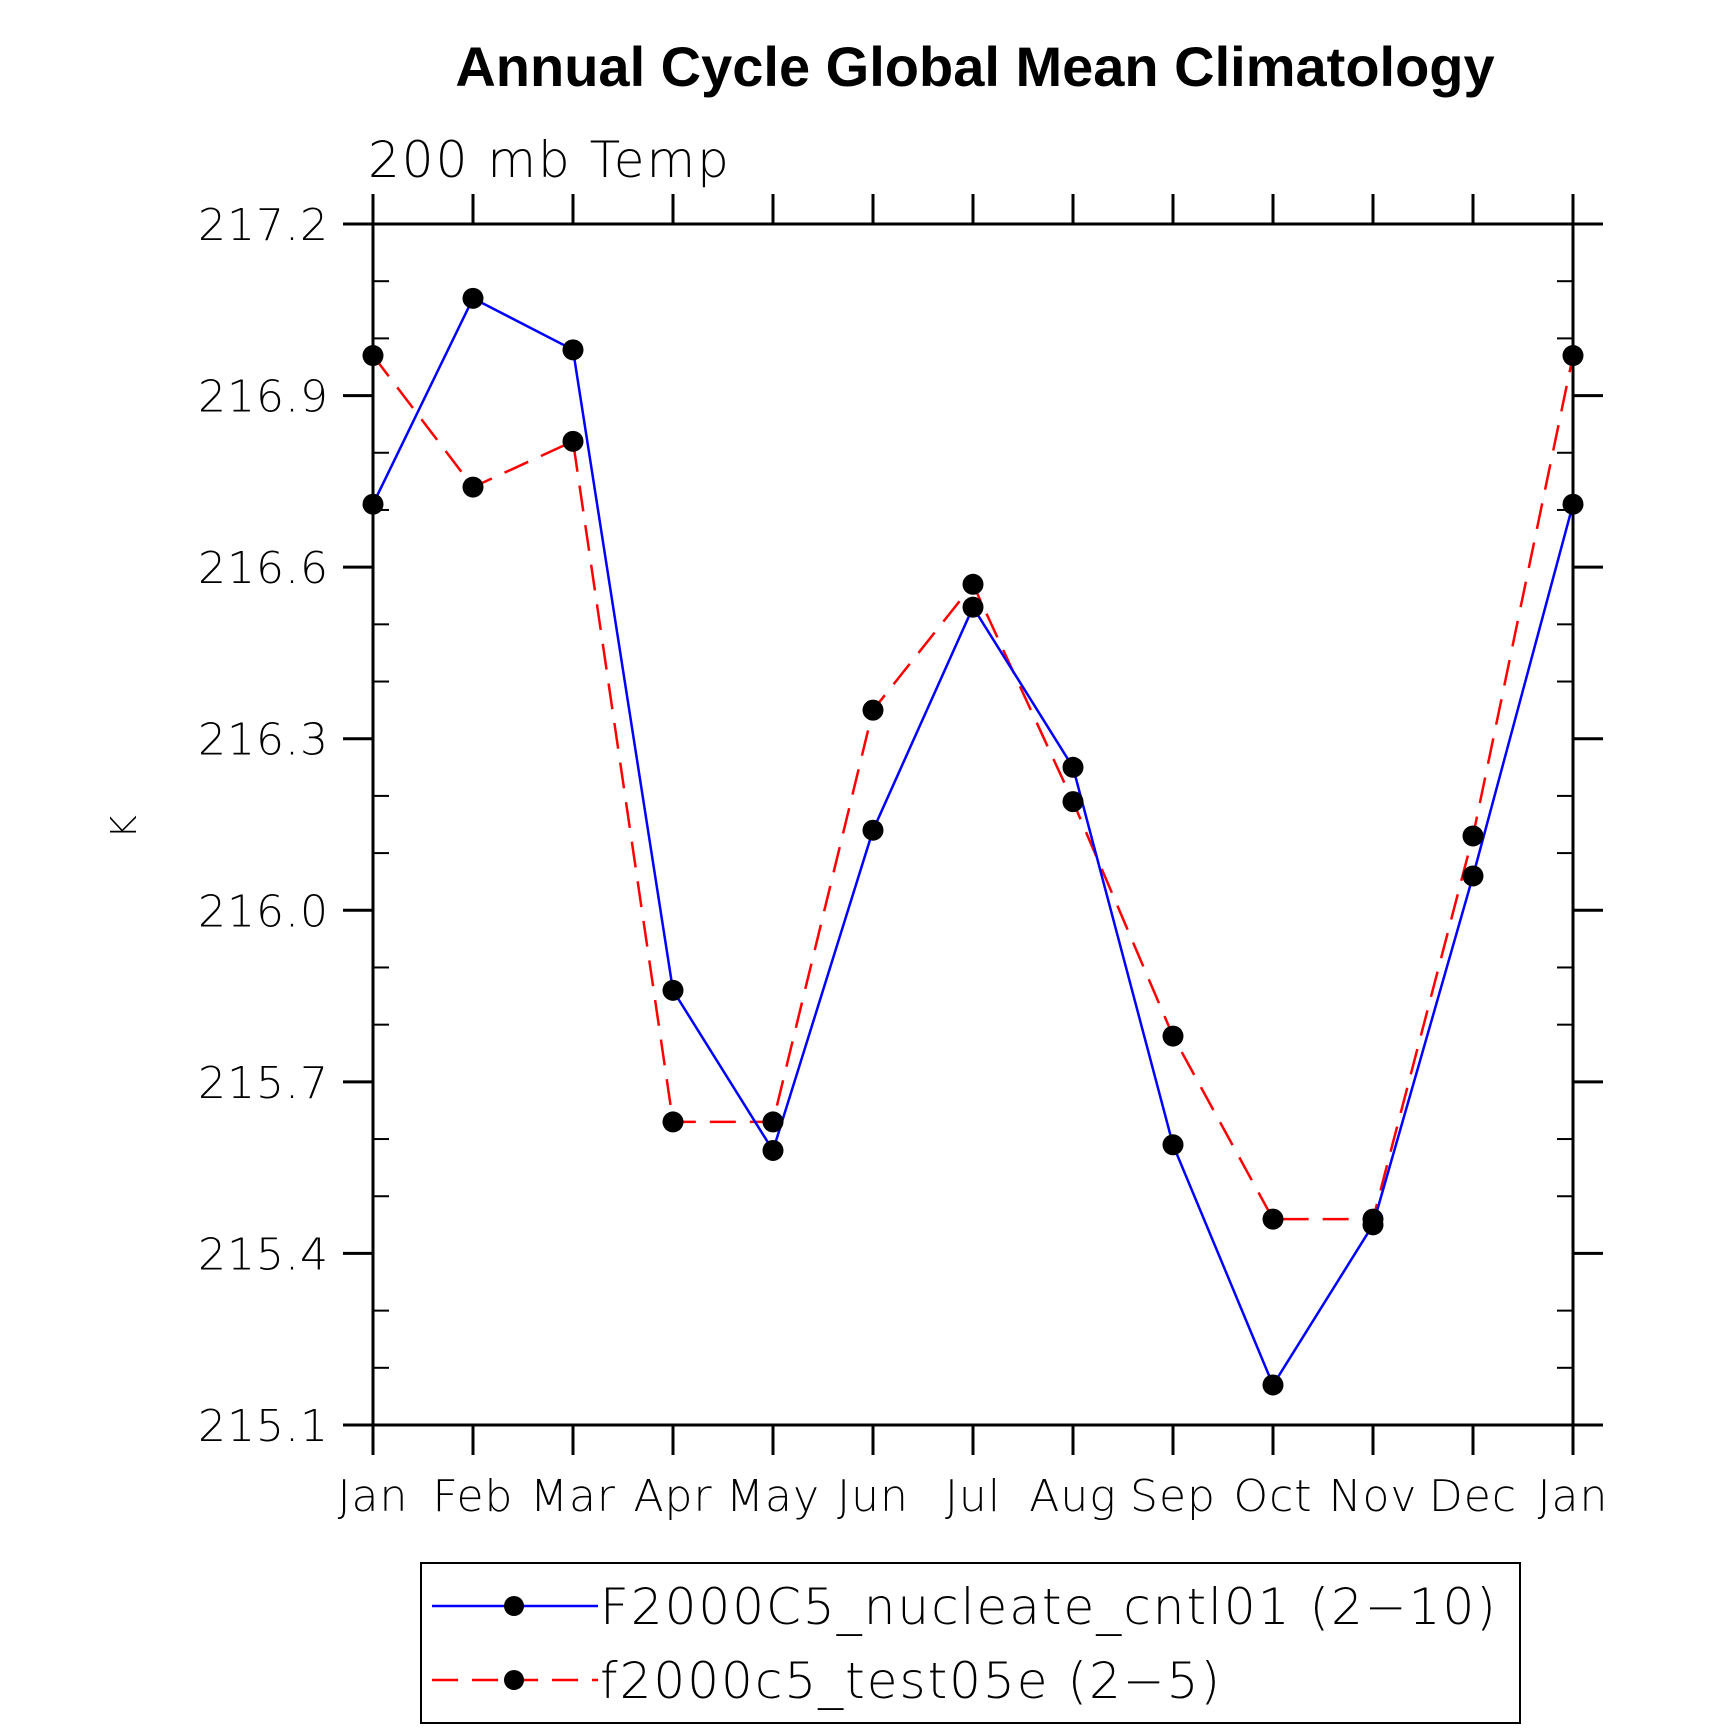  I want to click on x-tick-label: Oct, so click(1272, 1496).